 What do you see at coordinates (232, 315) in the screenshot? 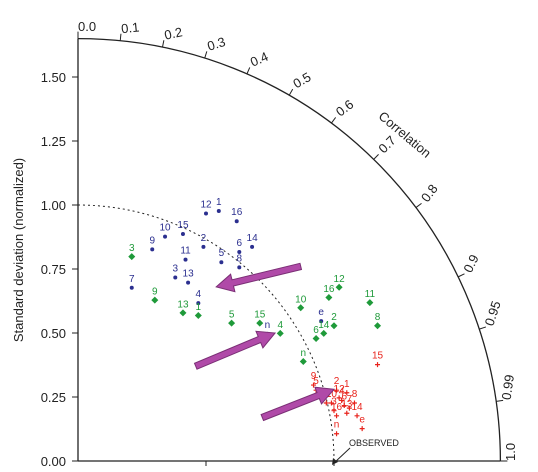
I see `green-point-label: 5` at bounding box center [232, 315].